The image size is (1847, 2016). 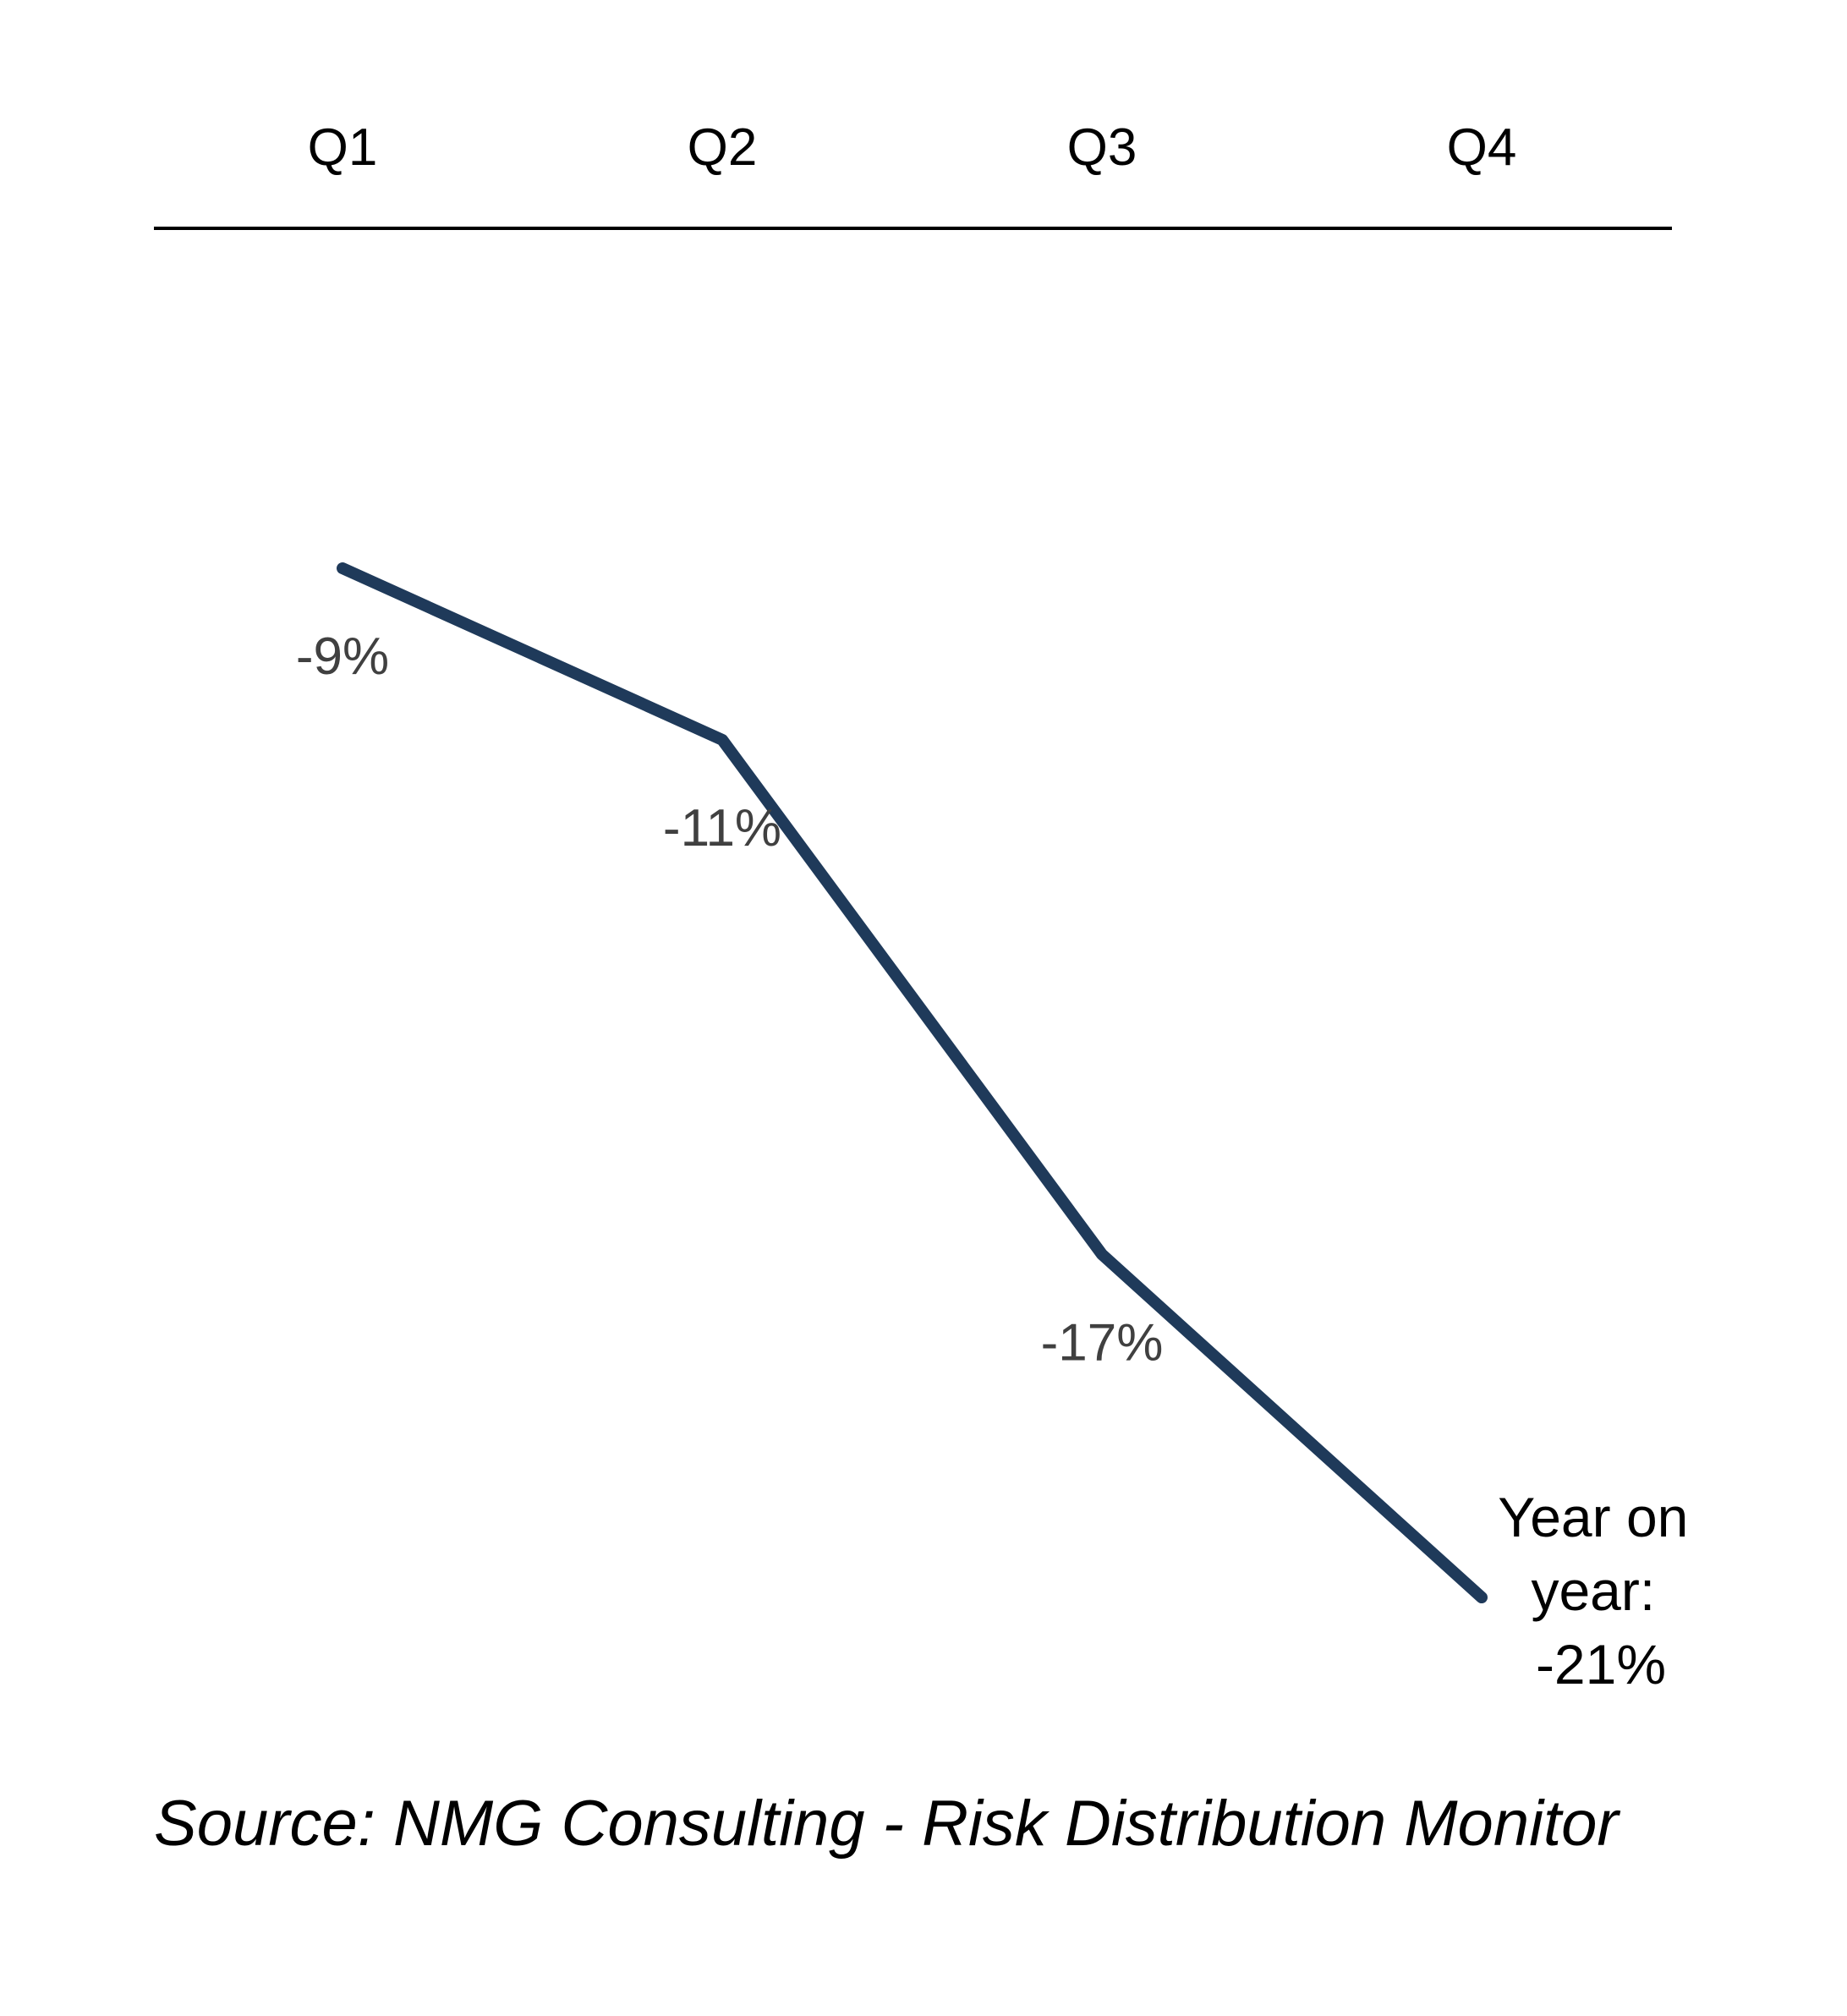 What do you see at coordinates (343, 147) in the screenshot?
I see `category-label-q1: Q1` at bounding box center [343, 147].